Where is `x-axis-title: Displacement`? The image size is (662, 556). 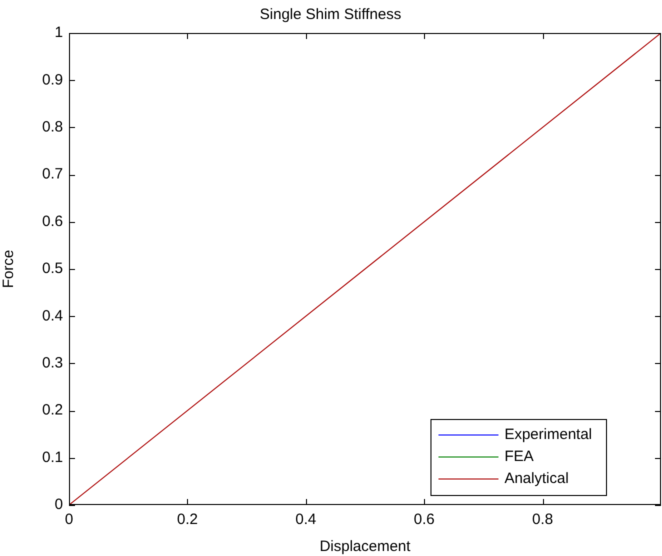
x-axis-title: Displacement is located at coordinates (366, 547).